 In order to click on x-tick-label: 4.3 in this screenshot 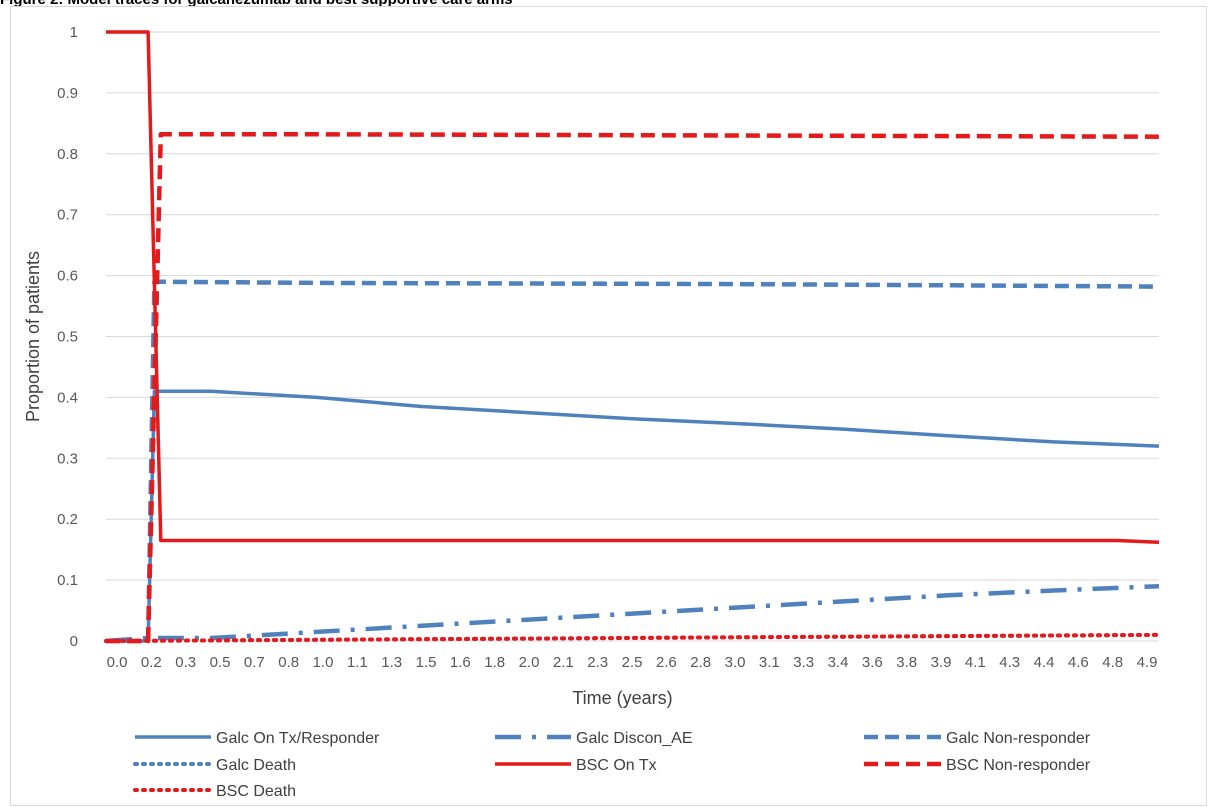, I will do `click(1009, 662)`.